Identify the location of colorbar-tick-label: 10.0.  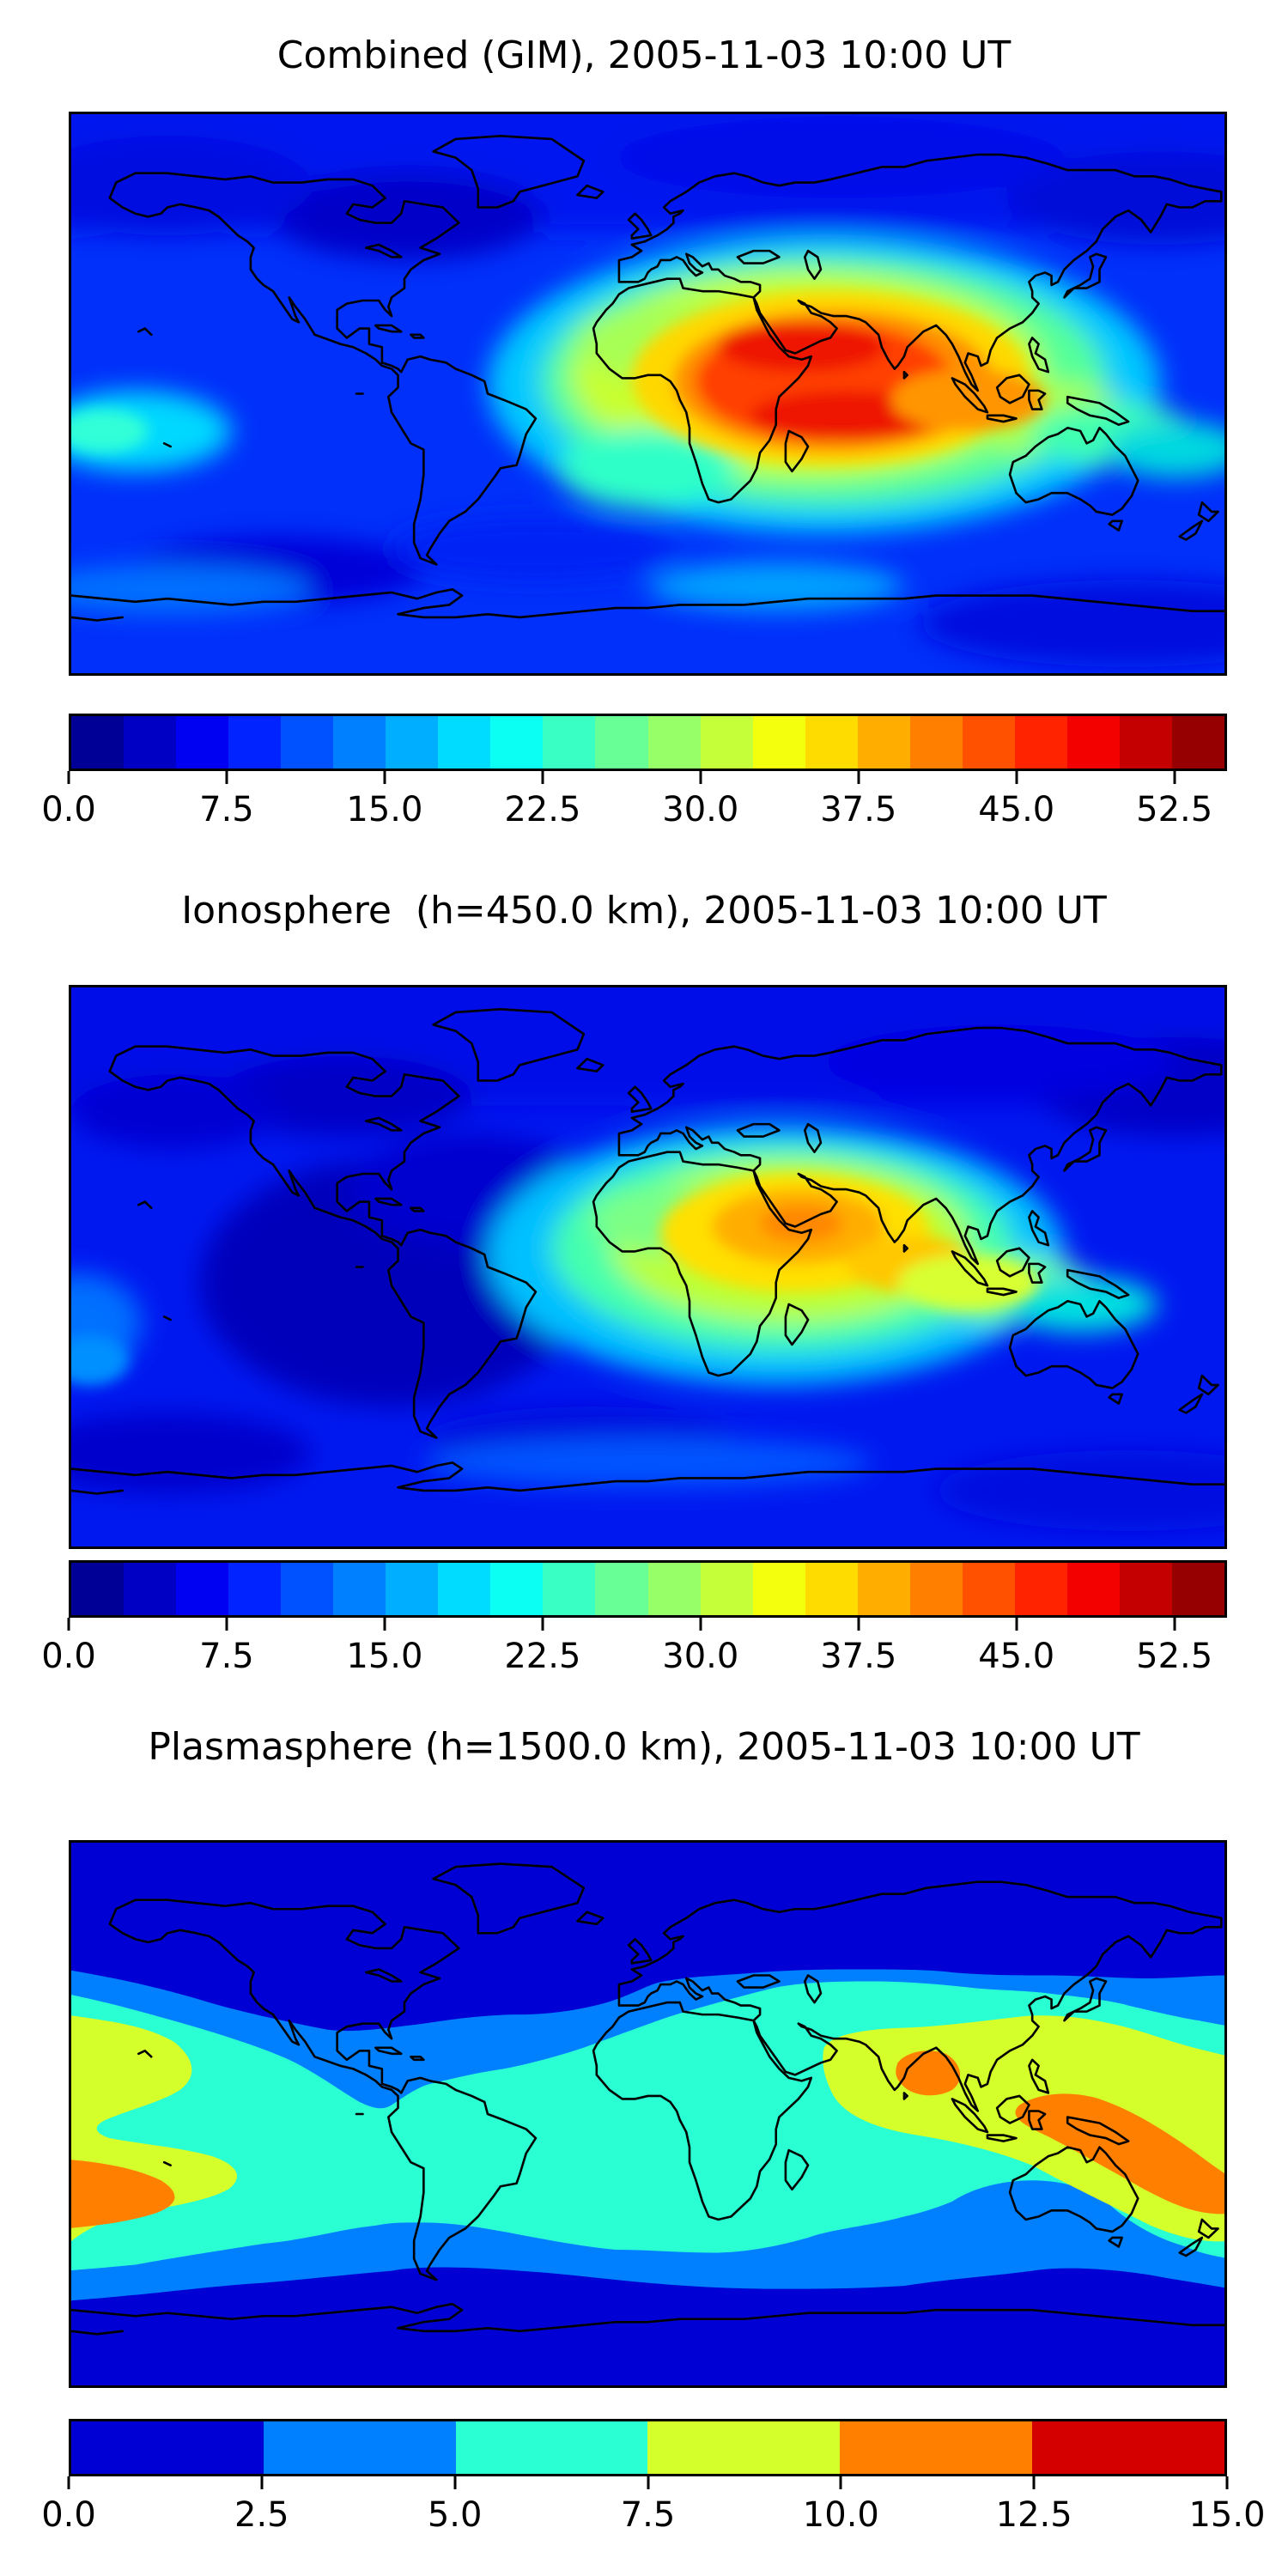
(841, 2515).